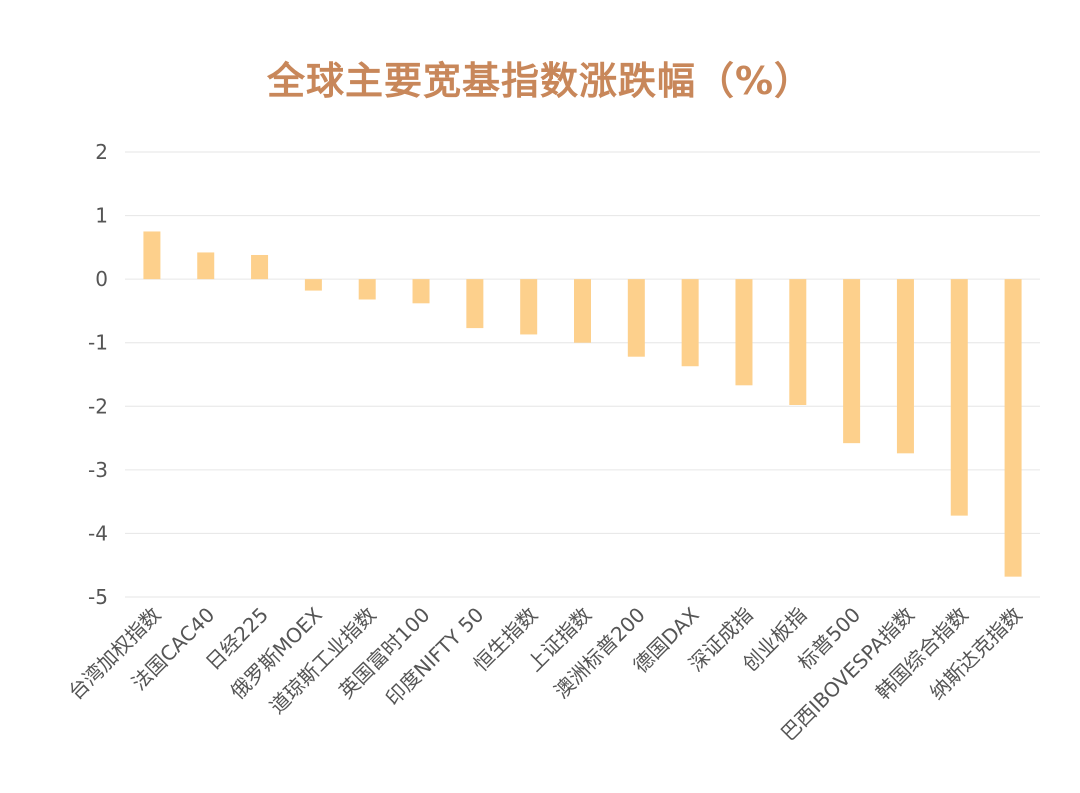 The width and height of the screenshot is (1080, 793). Describe the element at coordinates (98, 533) in the screenshot. I see `y-tick-label: -4` at that location.